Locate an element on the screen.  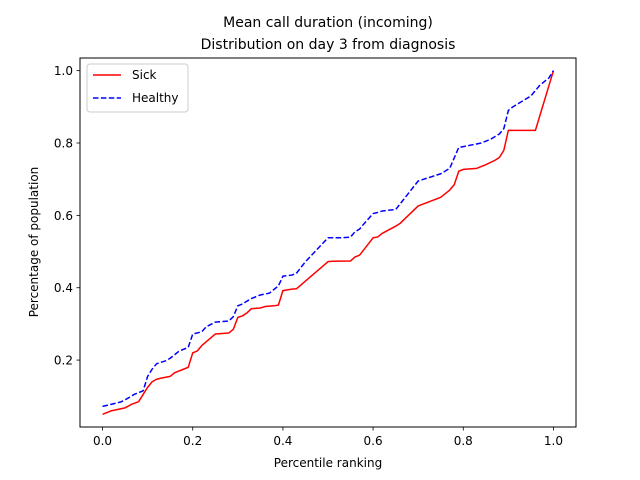
legend: Sick Healthy is located at coordinates (137, 88).